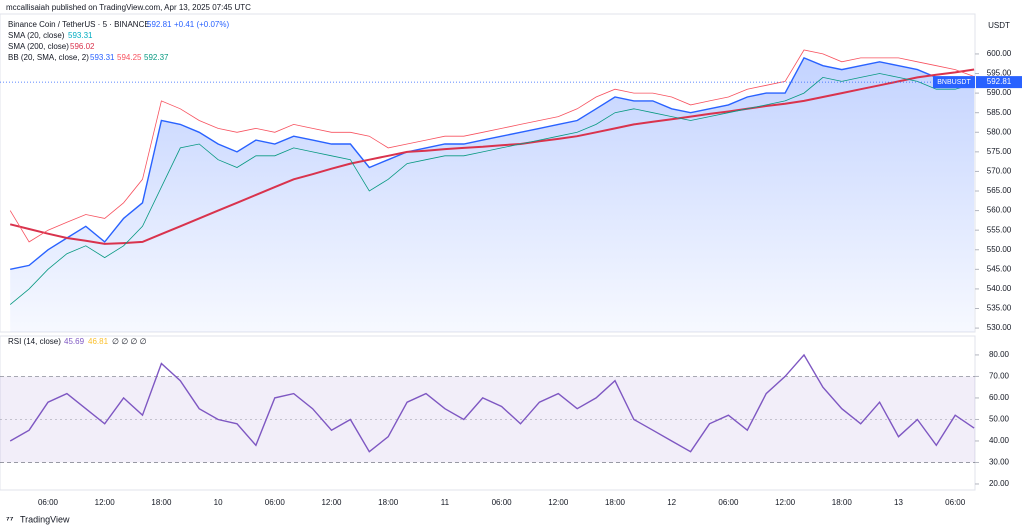 This screenshot has height=532, width=1024. What do you see at coordinates (159, 24) in the screenshot?
I see `price: 592.81` at bounding box center [159, 24].